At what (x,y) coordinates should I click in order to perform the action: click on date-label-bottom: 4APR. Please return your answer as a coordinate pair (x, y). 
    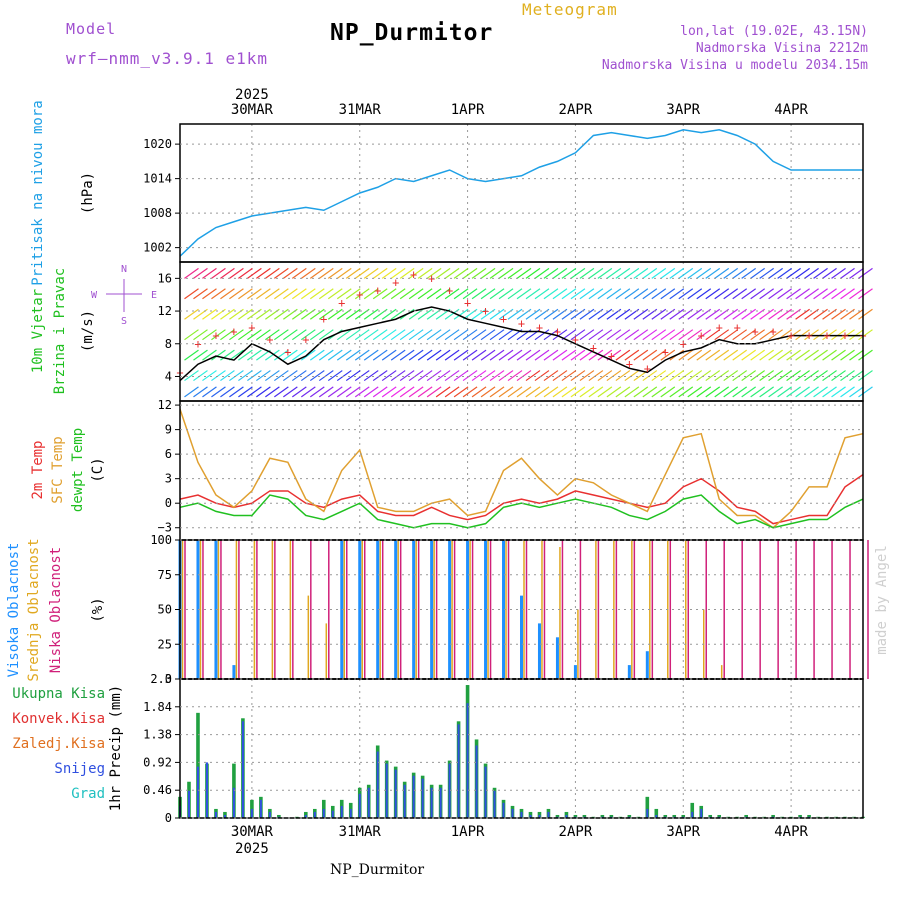
    Looking at the image, I should click on (791, 832).